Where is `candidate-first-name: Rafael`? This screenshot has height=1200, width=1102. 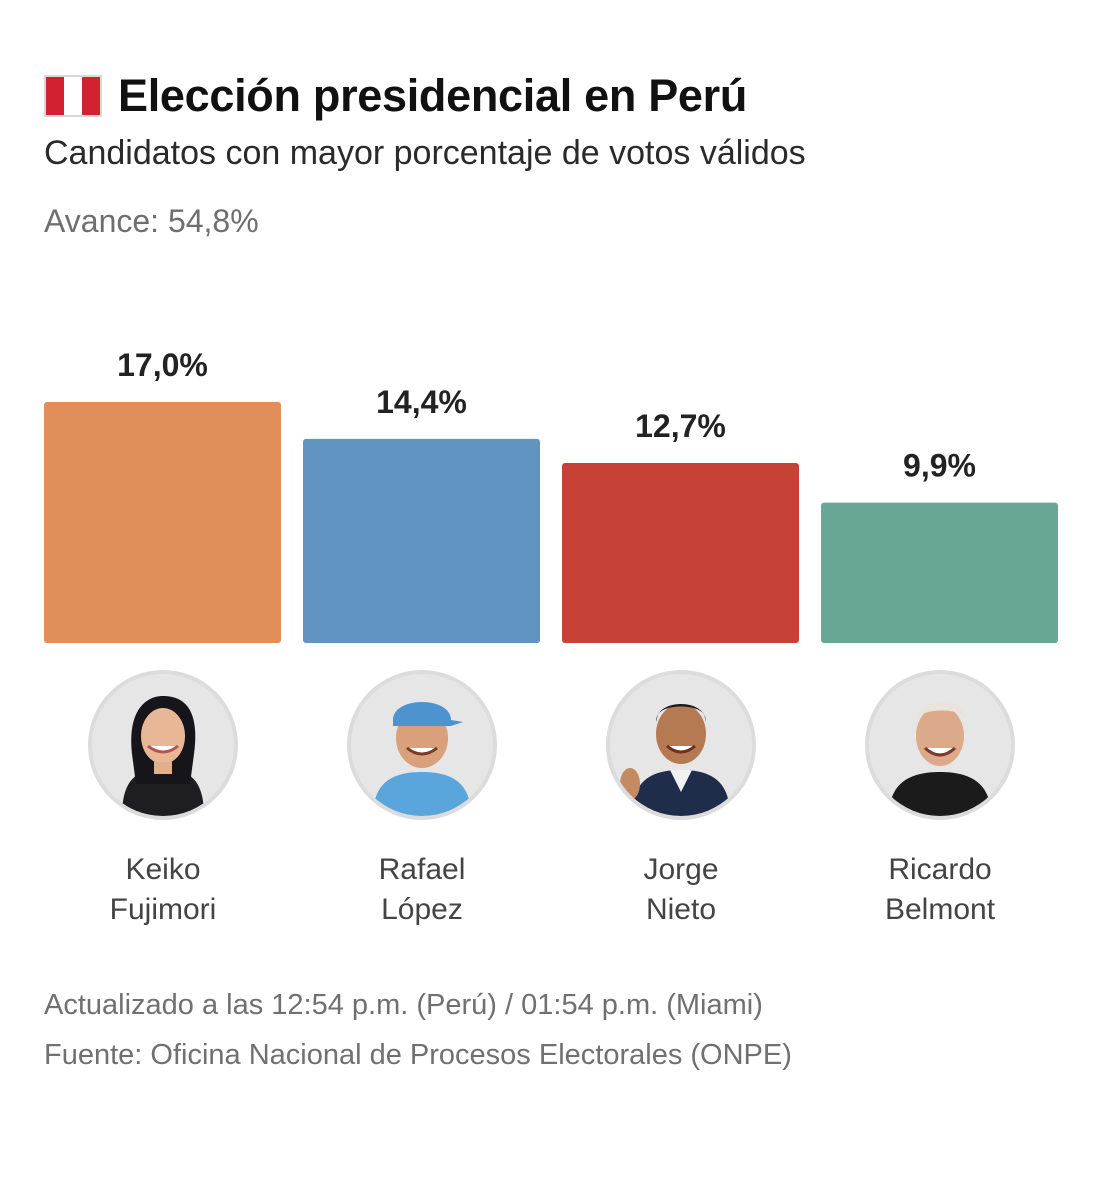 candidate-first-name: Rafael is located at coordinates (422, 869).